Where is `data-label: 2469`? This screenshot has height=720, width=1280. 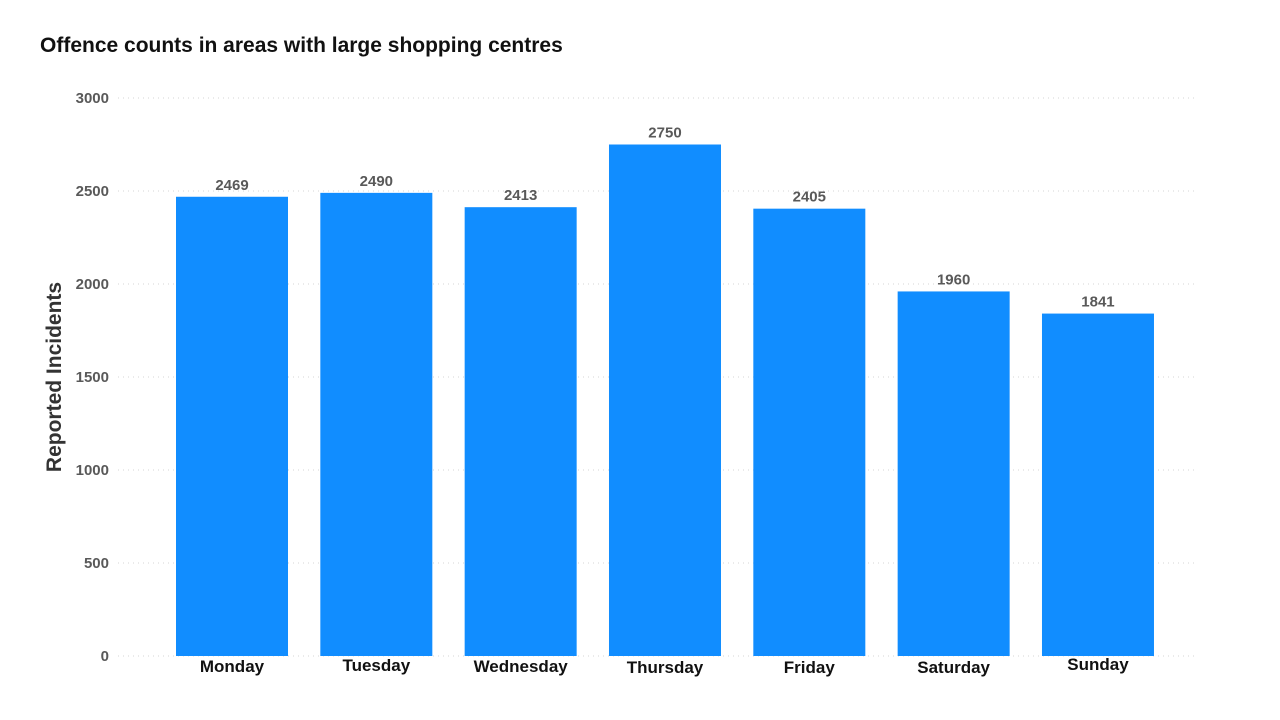
data-label: 2469 is located at coordinates (231, 185).